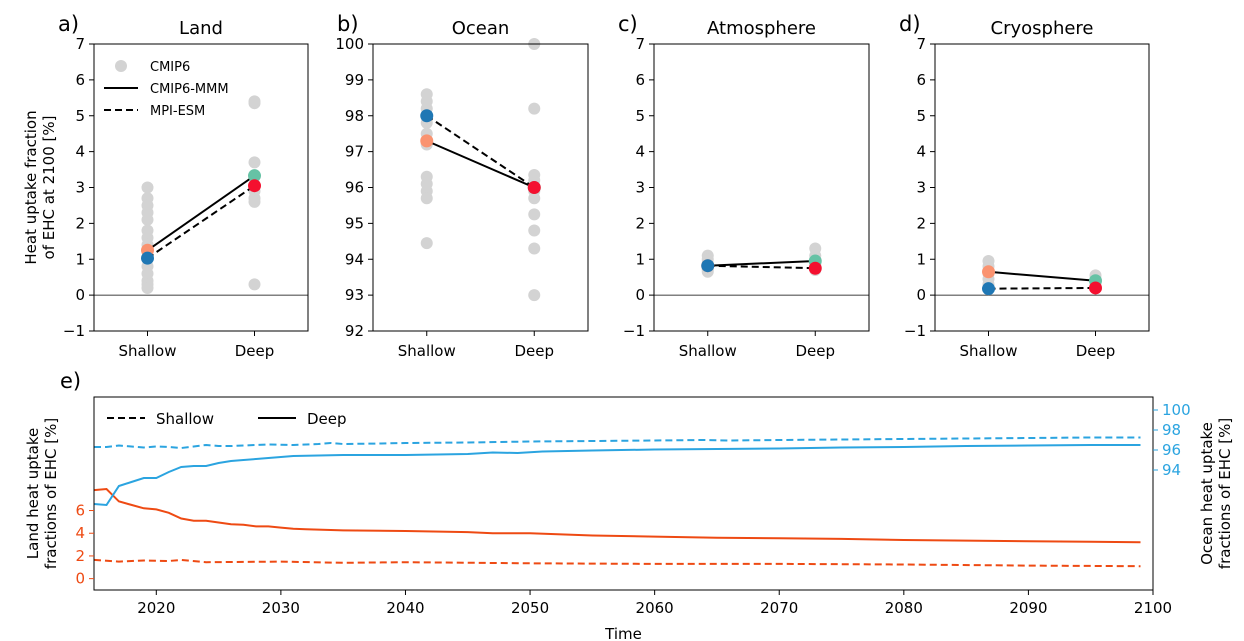  I want to click on panel-ocean: 92 93 94 95 96 97 98 99 100 Shallow Deep Ocean b), so click(462, 186).